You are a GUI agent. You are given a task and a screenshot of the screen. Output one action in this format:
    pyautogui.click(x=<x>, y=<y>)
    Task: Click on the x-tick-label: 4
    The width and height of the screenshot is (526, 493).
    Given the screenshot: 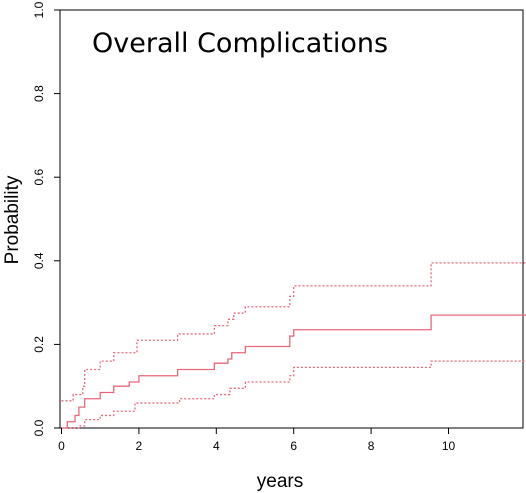 What is the action you would take?
    pyautogui.click(x=216, y=446)
    